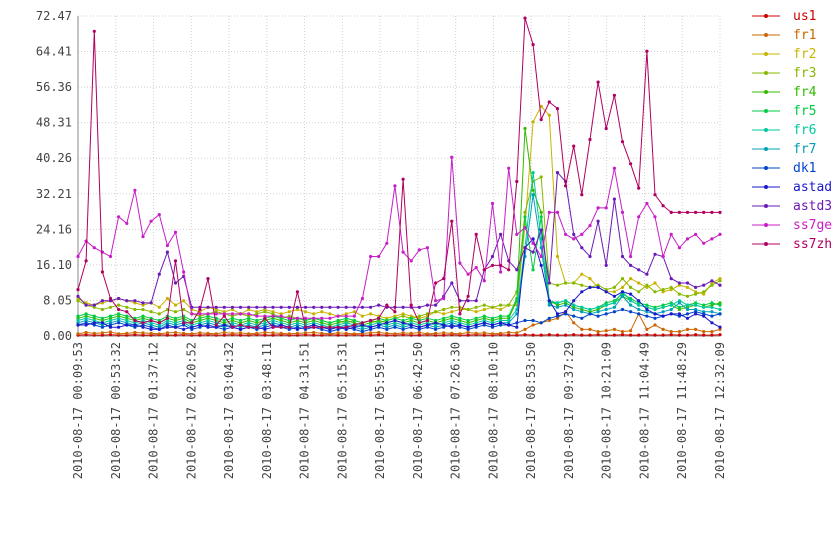 Image resolution: width=840 pixels, height=560 pixels. Describe the element at coordinates (812, 206) in the screenshot. I see `legend-label: astd3` at that location.